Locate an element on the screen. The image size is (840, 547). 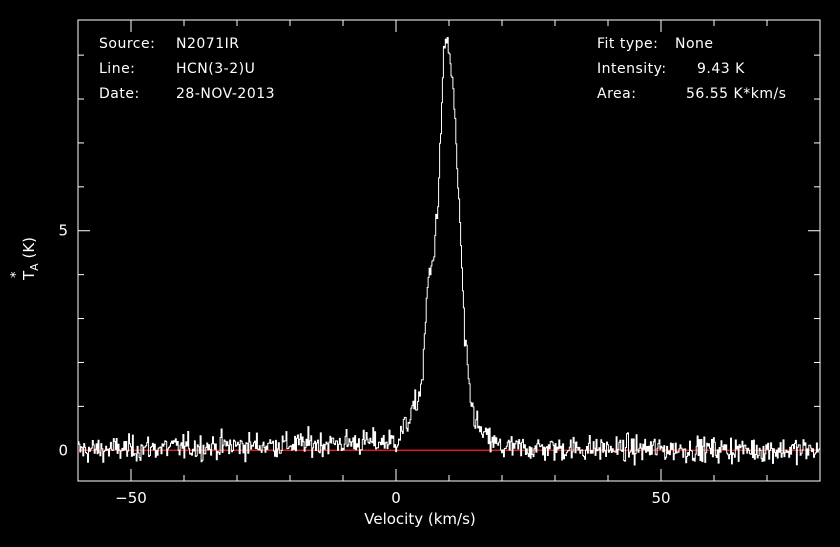
intensity-label: Intensity: is located at coordinates (632, 69).